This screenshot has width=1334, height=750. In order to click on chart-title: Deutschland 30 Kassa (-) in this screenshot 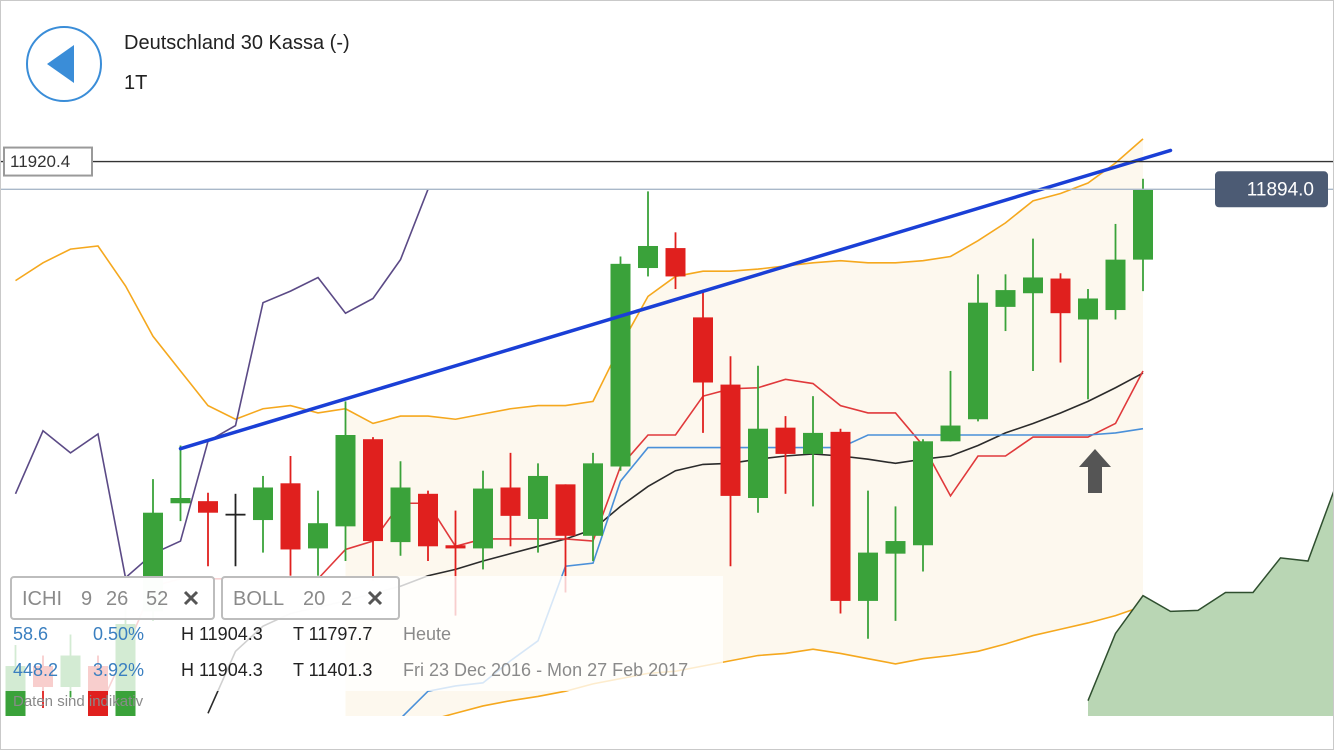, I will do `click(237, 43)`.